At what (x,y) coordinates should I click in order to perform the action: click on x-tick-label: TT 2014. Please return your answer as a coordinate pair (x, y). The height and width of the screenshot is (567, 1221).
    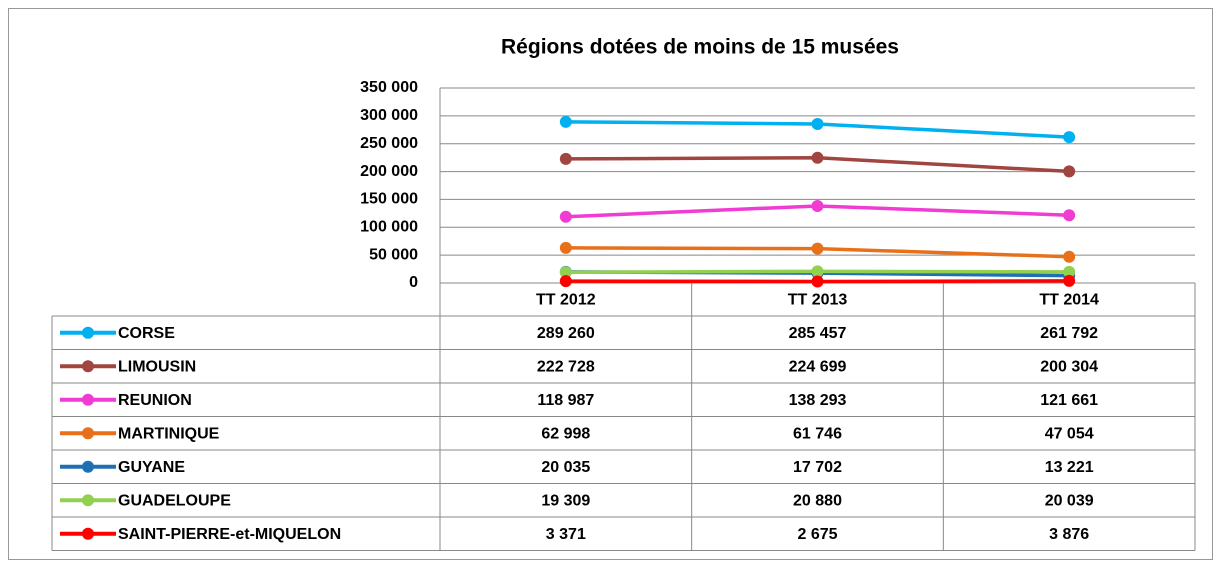
    Looking at the image, I should click on (1069, 300).